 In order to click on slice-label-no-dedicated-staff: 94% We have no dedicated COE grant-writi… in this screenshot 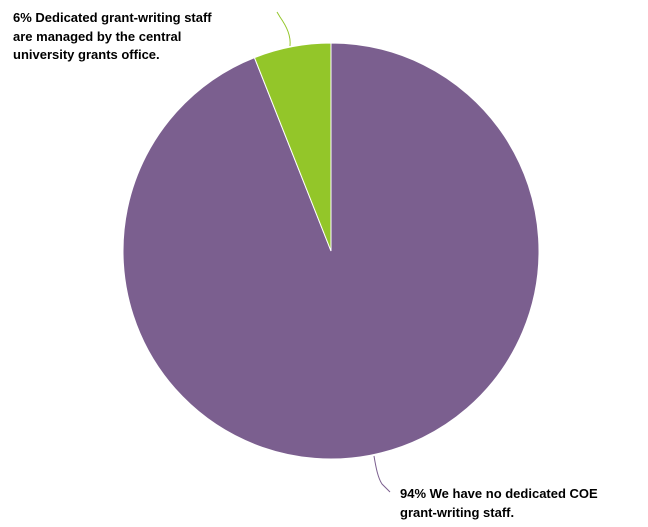, I will do `click(500, 503)`.